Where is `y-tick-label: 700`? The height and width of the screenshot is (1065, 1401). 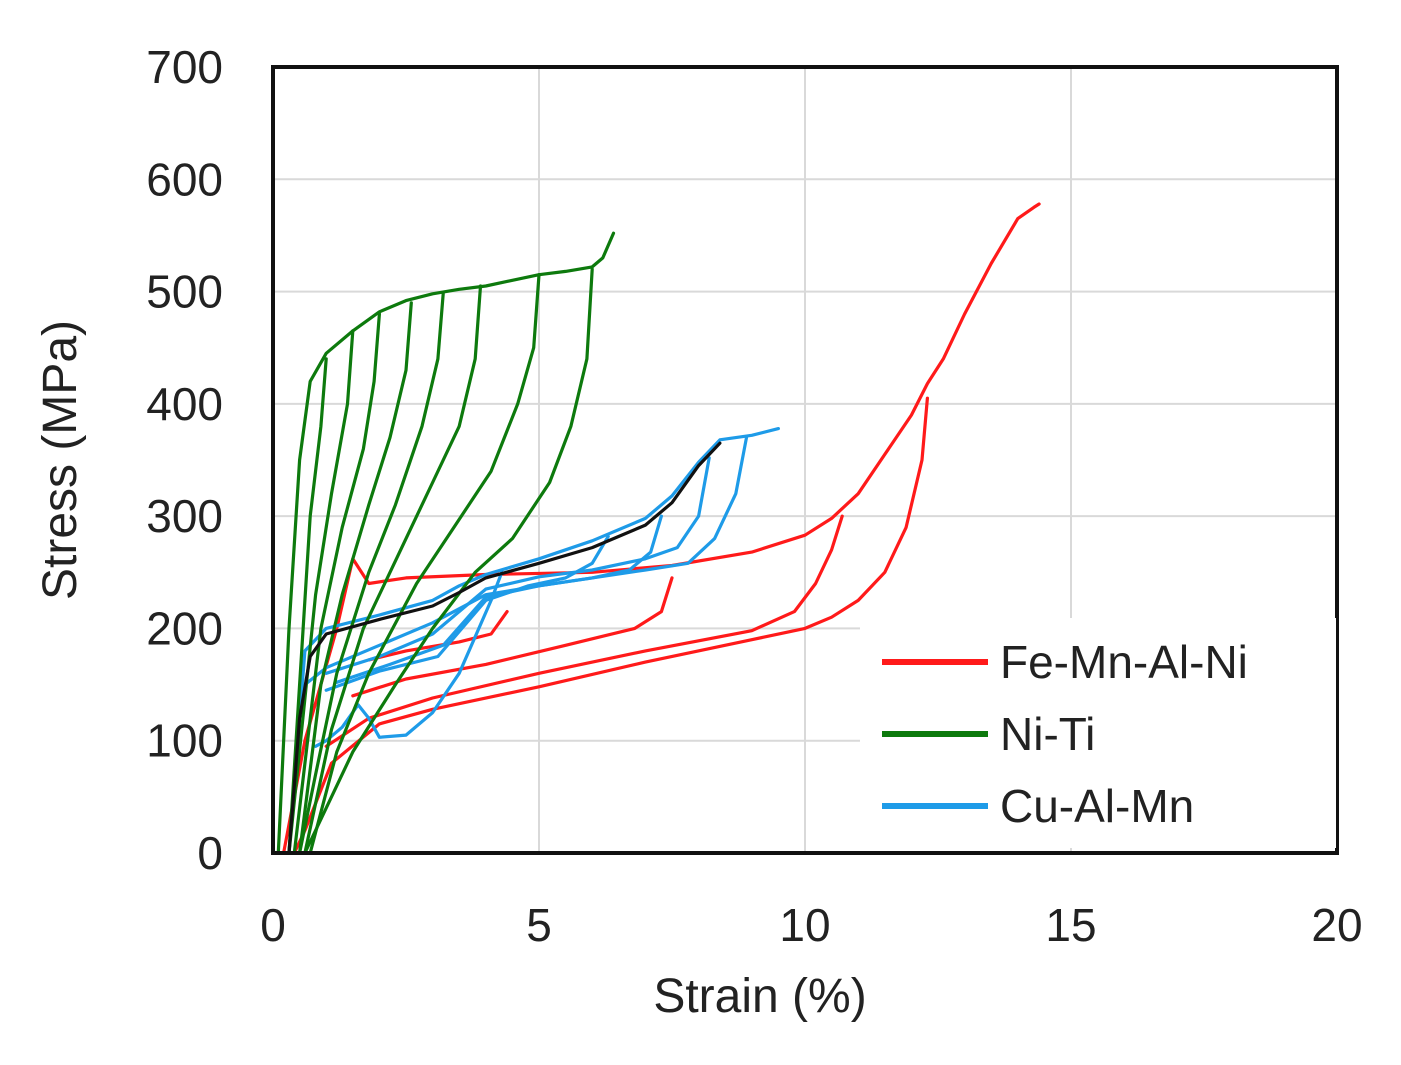 y-tick-label: 700 is located at coordinates (184, 67).